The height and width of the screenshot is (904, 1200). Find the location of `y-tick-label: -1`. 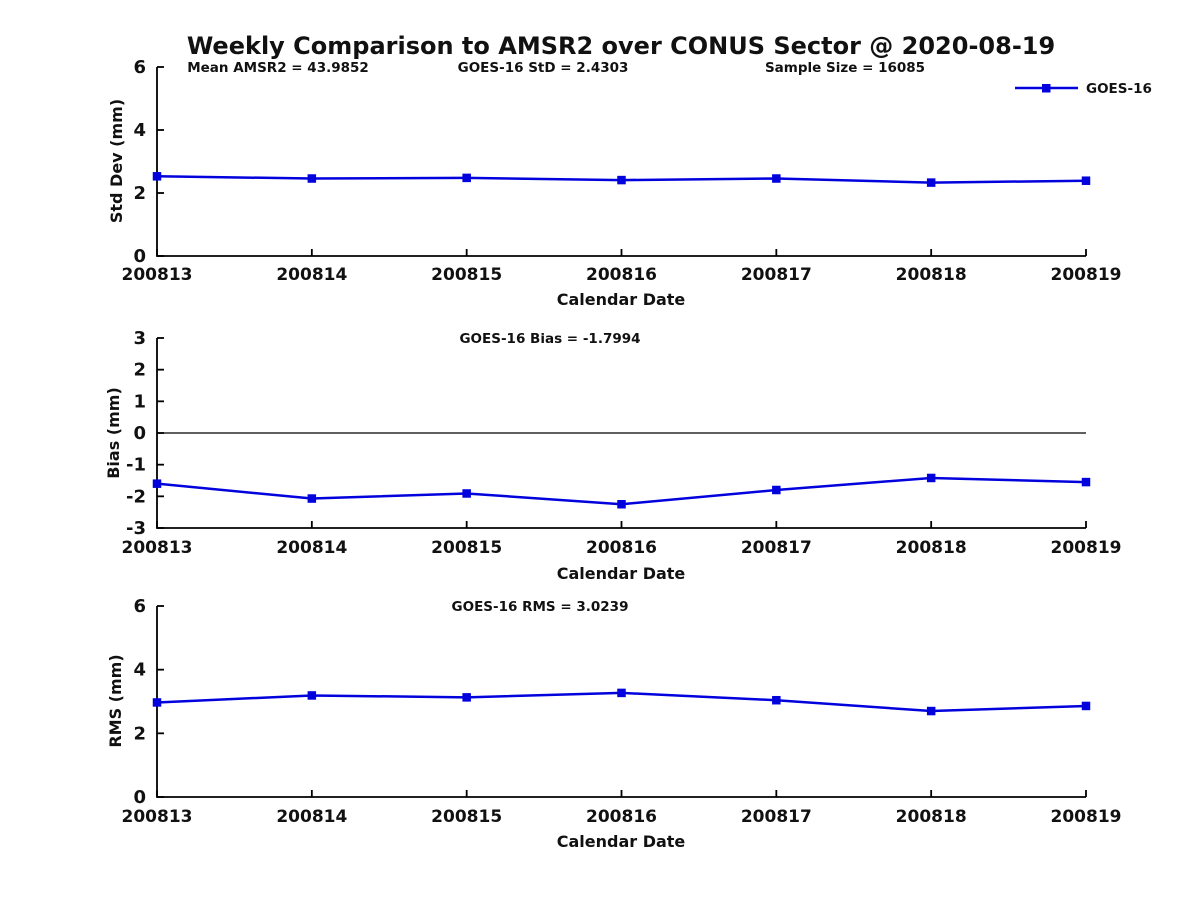

y-tick-label: -1 is located at coordinates (136, 465).